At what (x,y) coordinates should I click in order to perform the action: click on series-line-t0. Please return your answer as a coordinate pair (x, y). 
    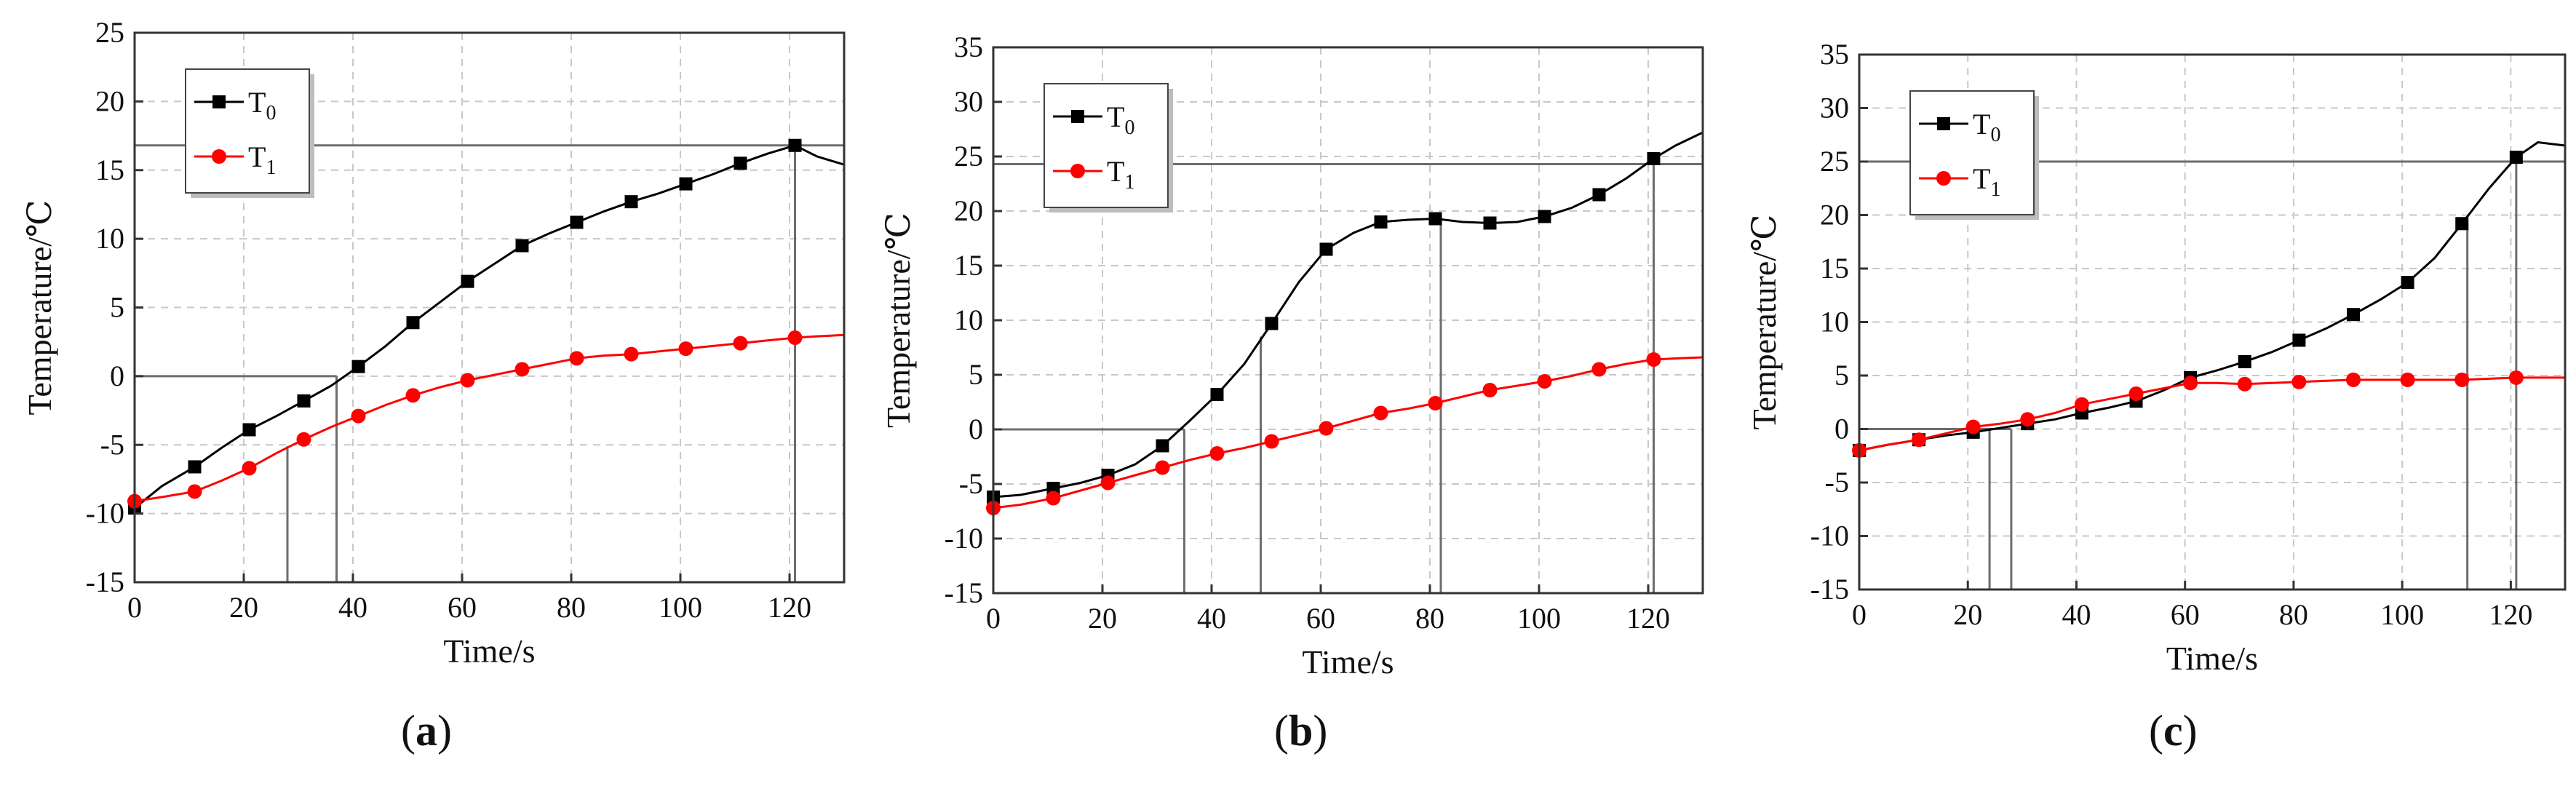
    Looking at the image, I should click on (1348, 315).